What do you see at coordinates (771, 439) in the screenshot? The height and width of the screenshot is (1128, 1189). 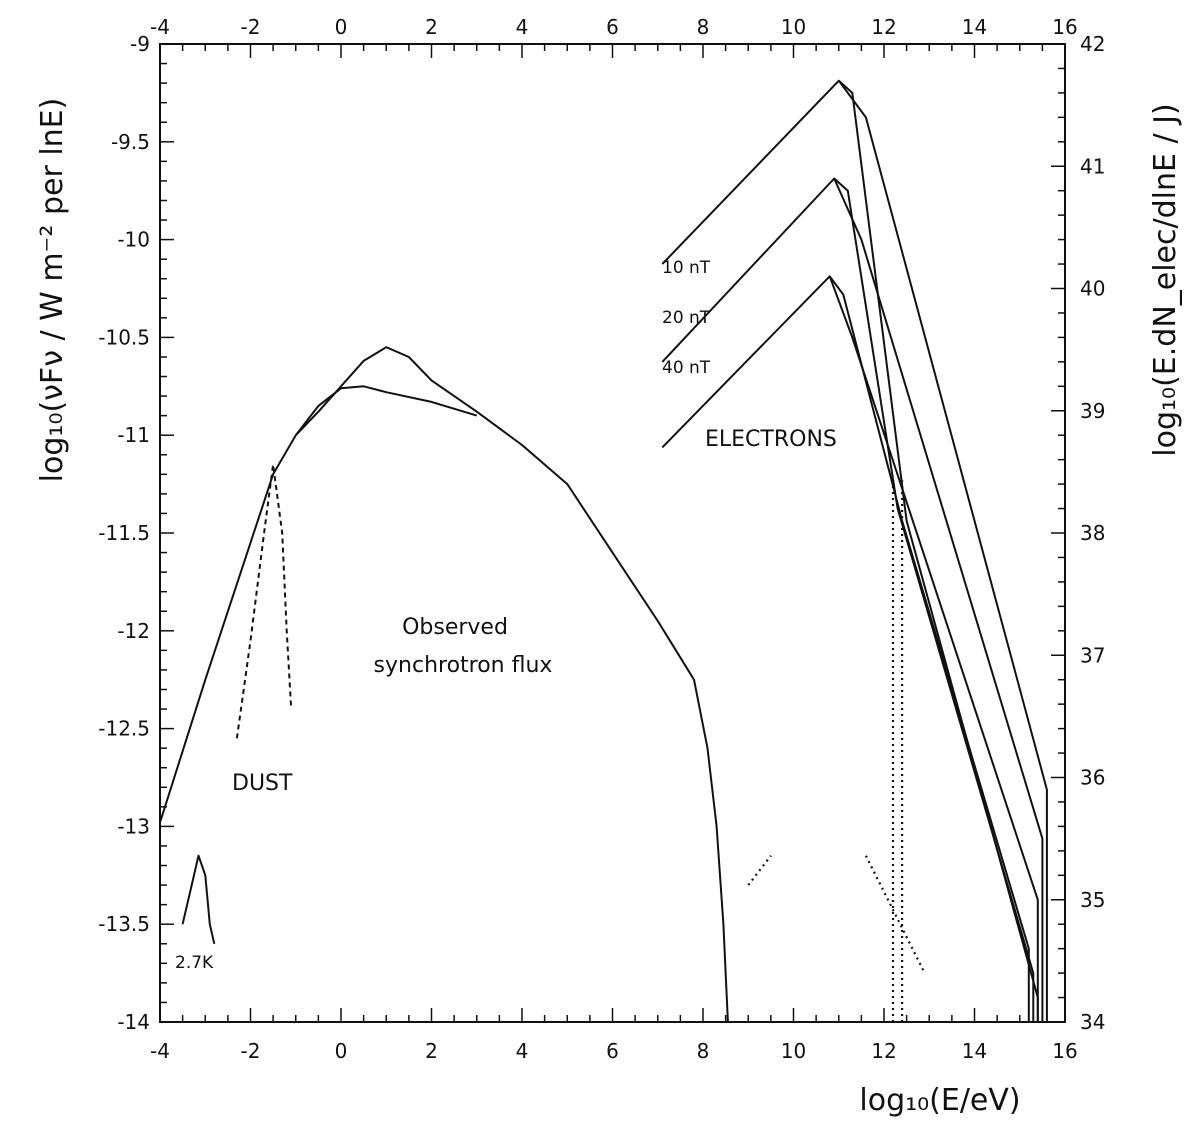 I see `annotation-electrons: ELECTRONS` at bounding box center [771, 439].